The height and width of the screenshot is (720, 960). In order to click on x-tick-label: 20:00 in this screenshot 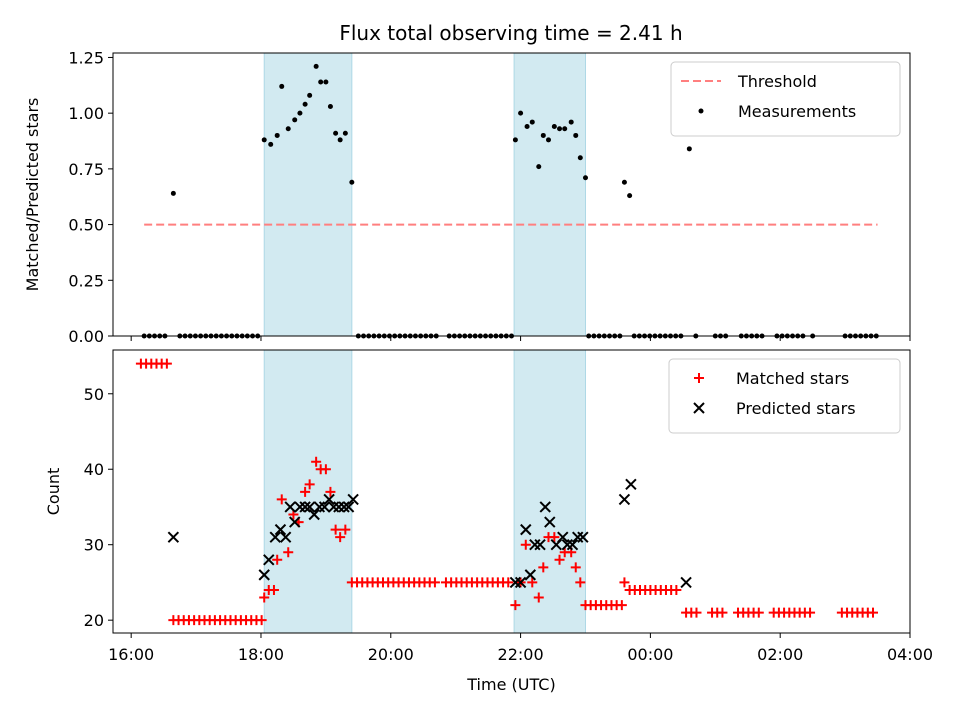, I will do `click(391, 654)`.